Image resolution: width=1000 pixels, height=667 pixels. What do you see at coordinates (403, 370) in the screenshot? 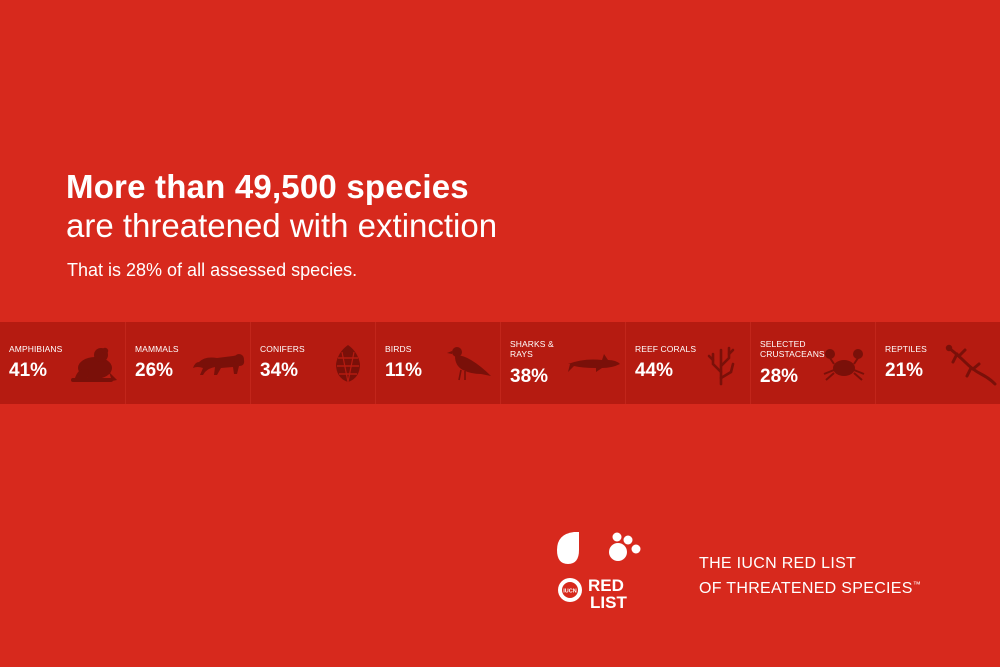
I see `species-percent: 11%` at bounding box center [403, 370].